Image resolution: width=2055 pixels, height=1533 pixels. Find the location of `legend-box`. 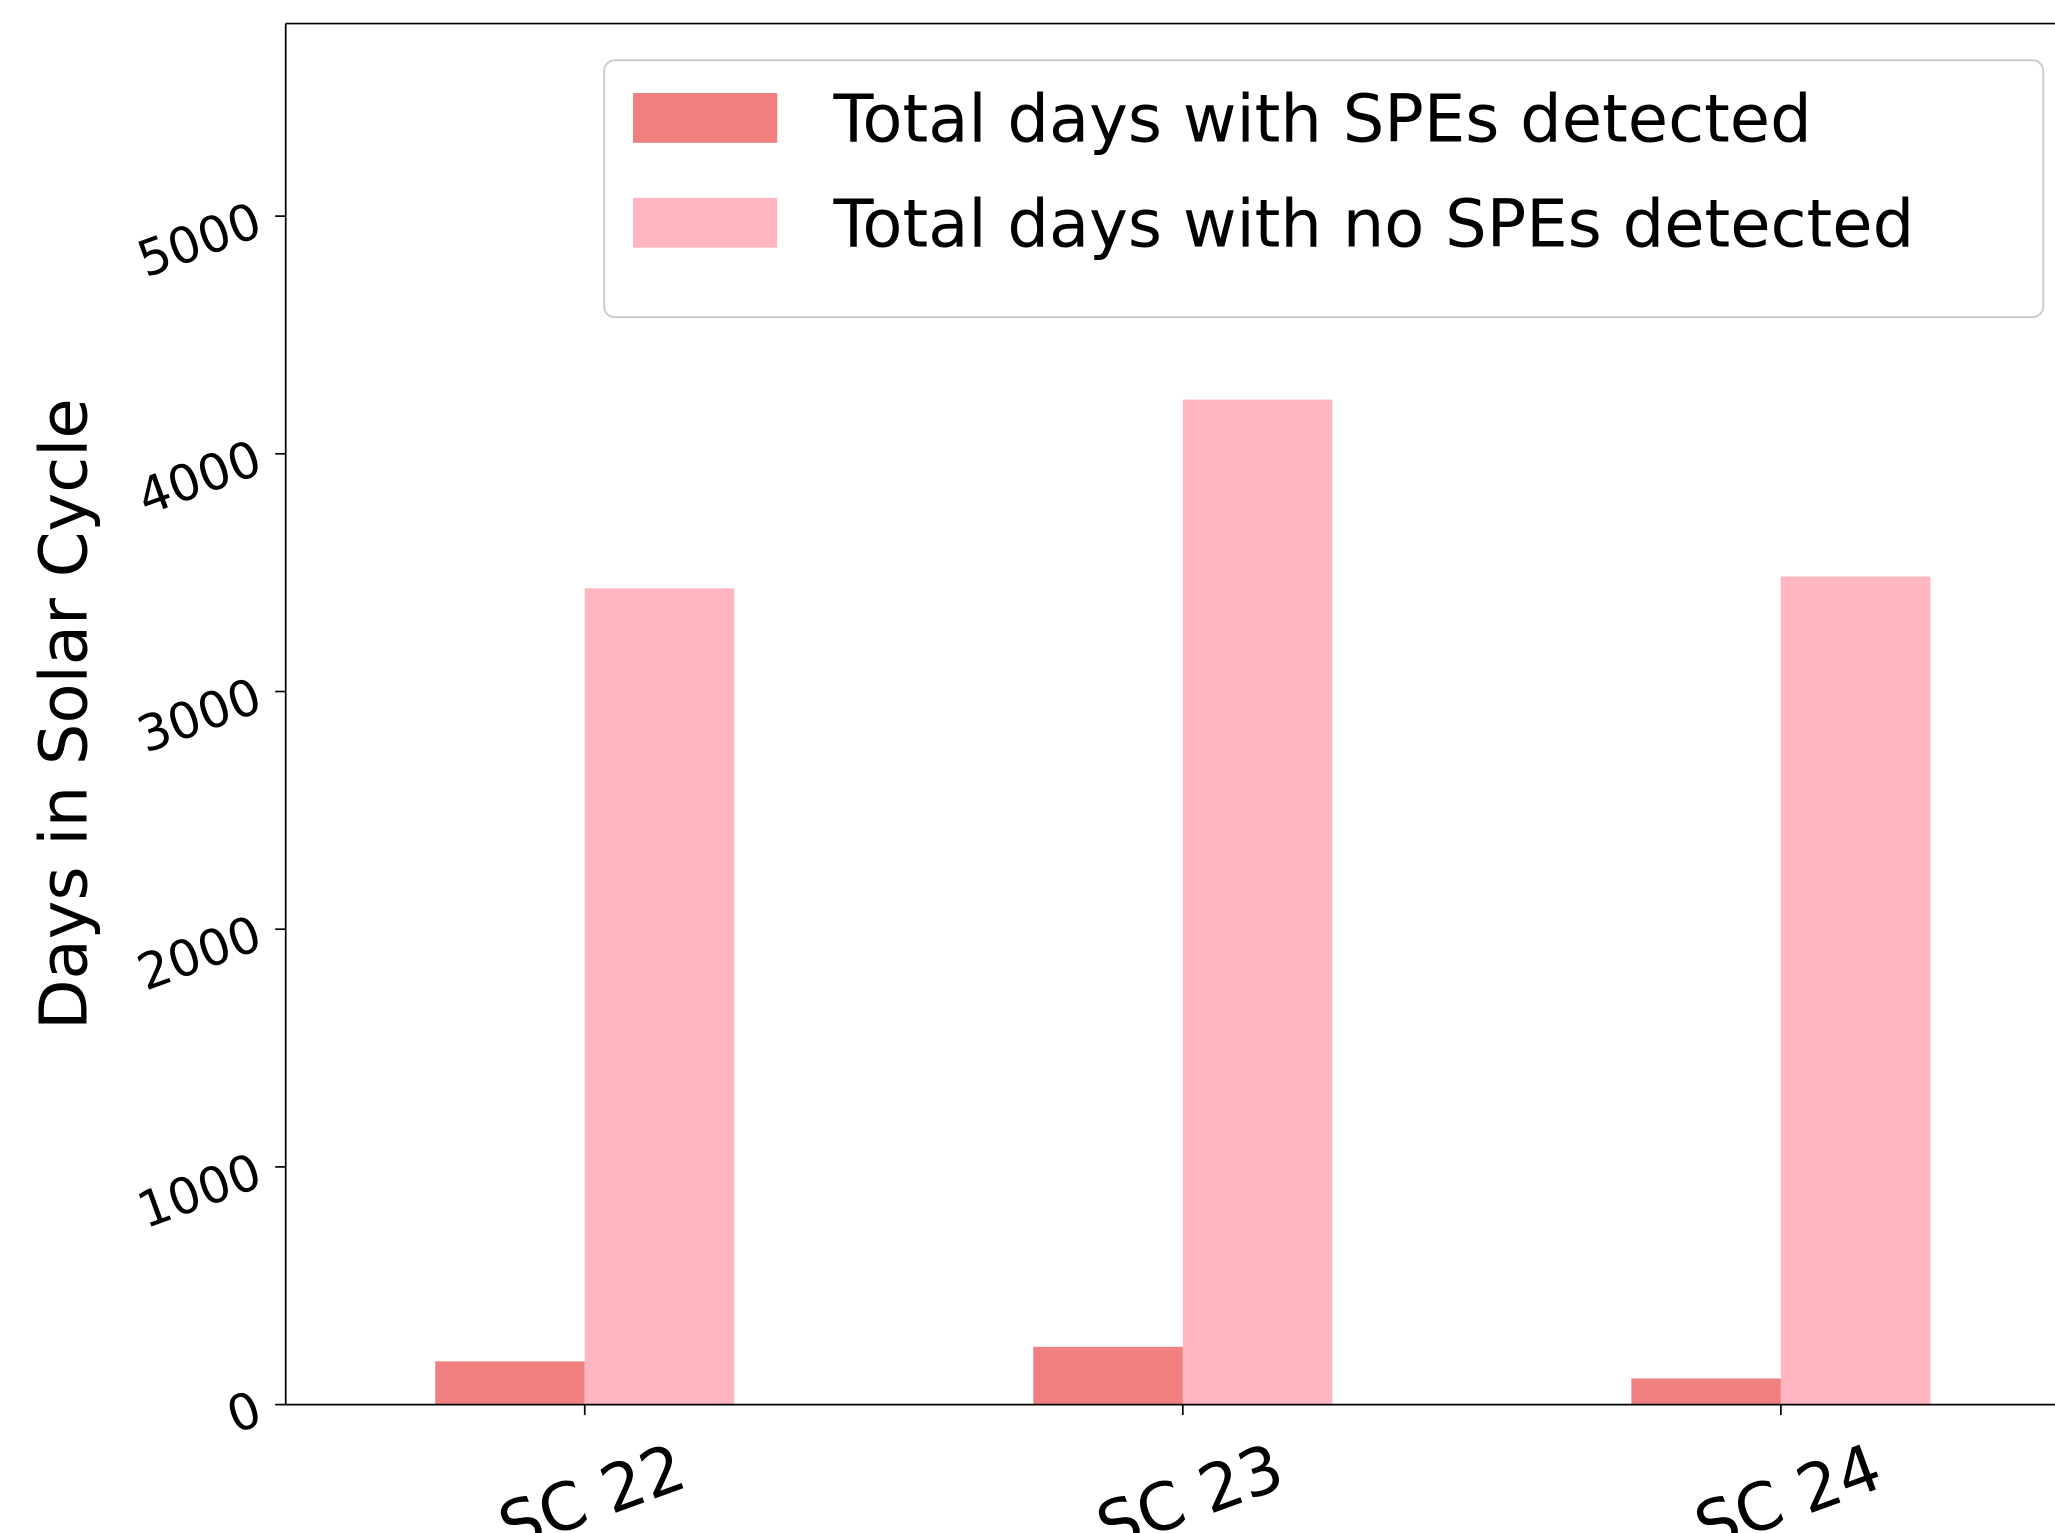

legend-box is located at coordinates (1324, 189).